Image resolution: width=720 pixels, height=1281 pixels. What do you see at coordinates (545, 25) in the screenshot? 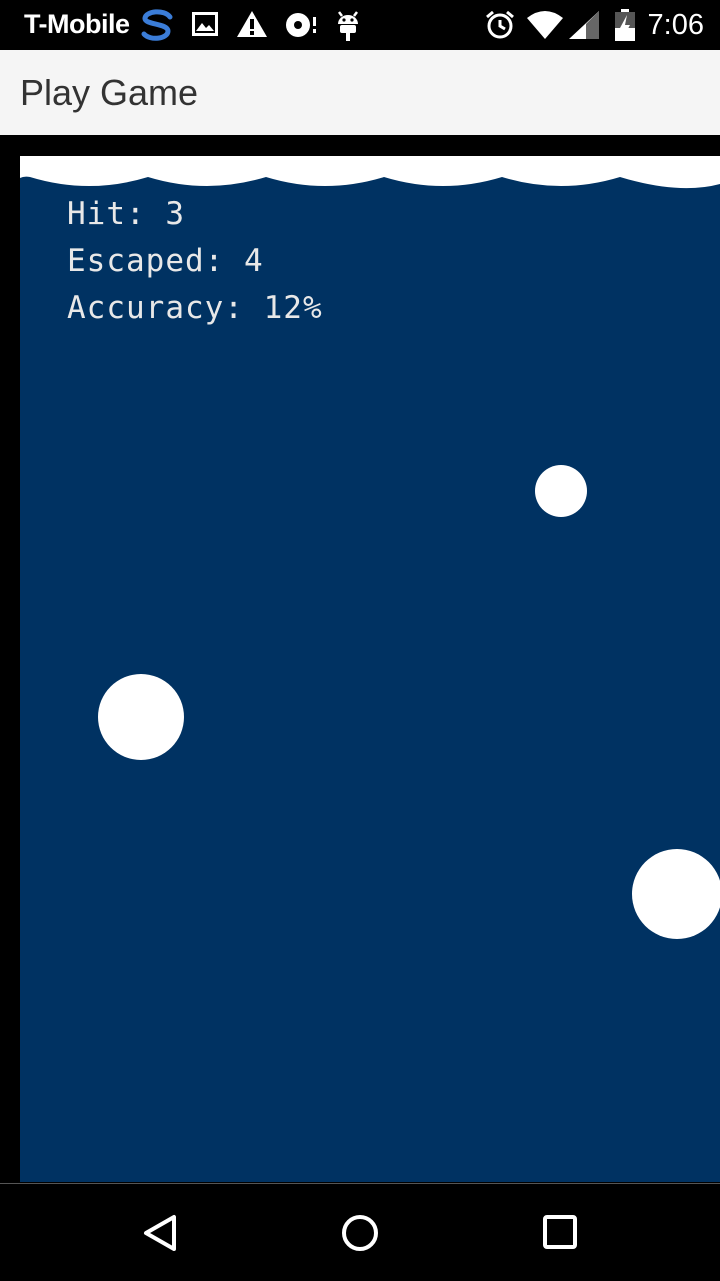
I see `wifi-icon` at bounding box center [545, 25].